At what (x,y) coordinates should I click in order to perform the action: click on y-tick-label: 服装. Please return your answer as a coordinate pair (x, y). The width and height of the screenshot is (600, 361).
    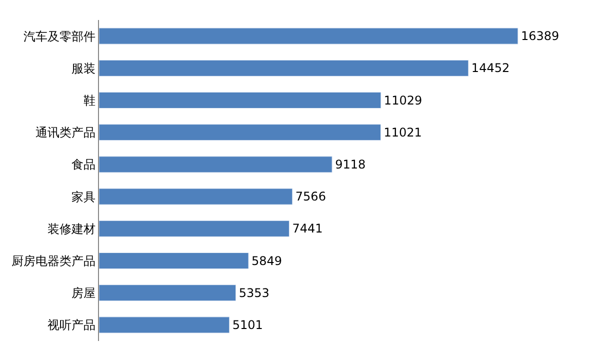
    Looking at the image, I should click on (84, 68).